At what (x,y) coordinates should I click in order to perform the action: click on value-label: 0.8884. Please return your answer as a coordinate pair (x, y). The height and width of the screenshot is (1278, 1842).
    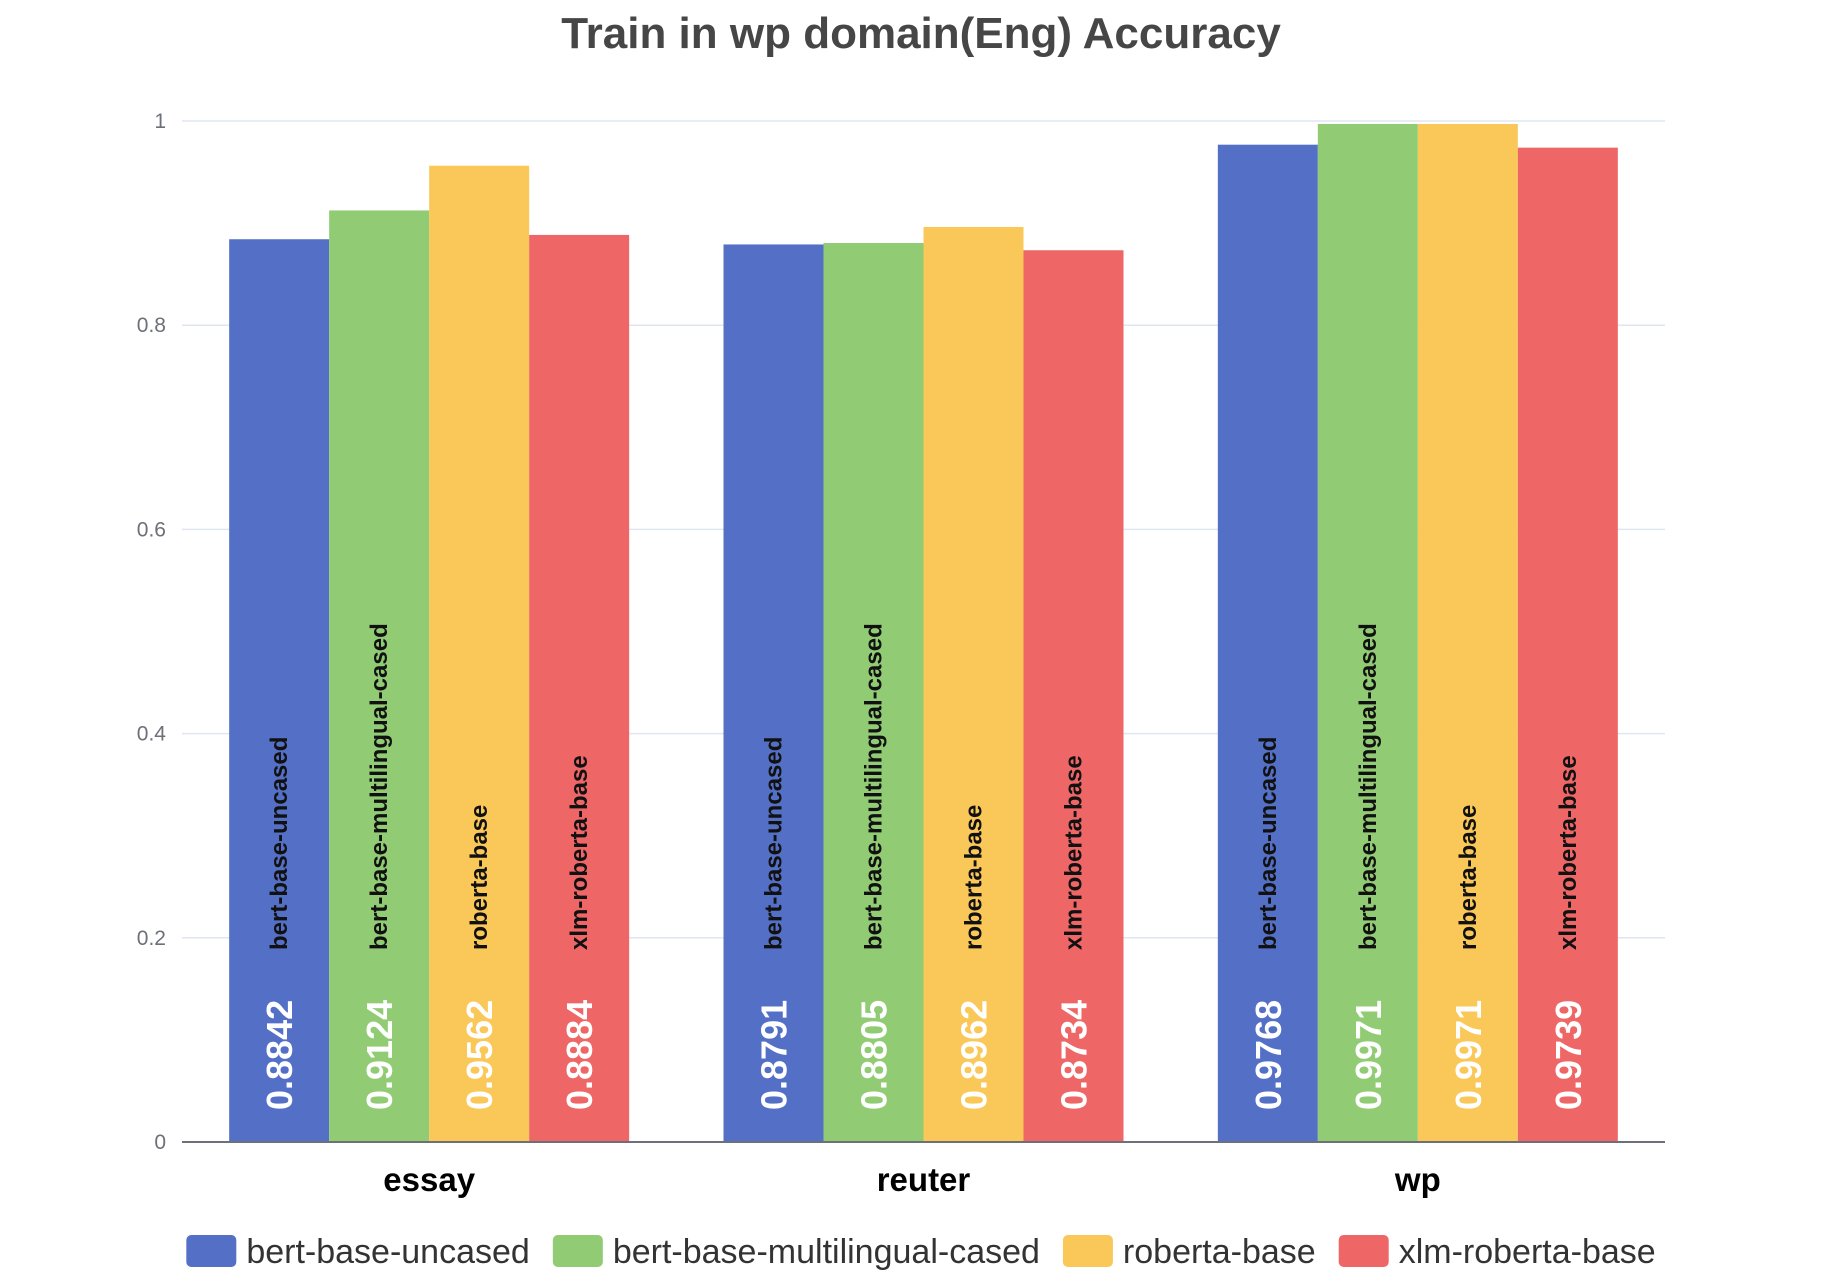
    Looking at the image, I should click on (579, 1055).